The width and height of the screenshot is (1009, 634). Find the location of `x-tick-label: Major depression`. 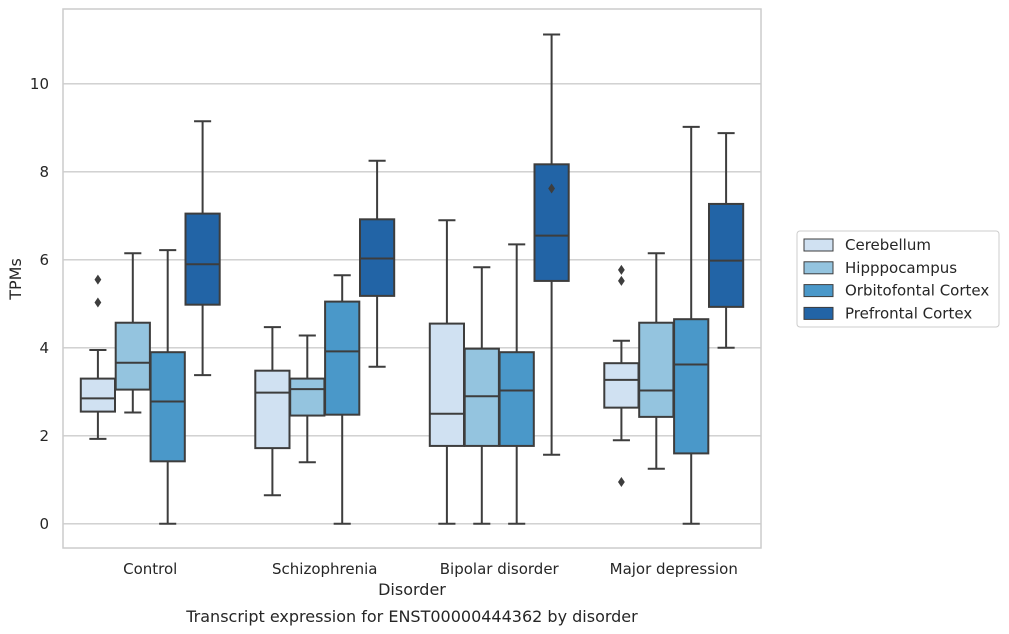

x-tick-label: Major depression is located at coordinates (674, 569).